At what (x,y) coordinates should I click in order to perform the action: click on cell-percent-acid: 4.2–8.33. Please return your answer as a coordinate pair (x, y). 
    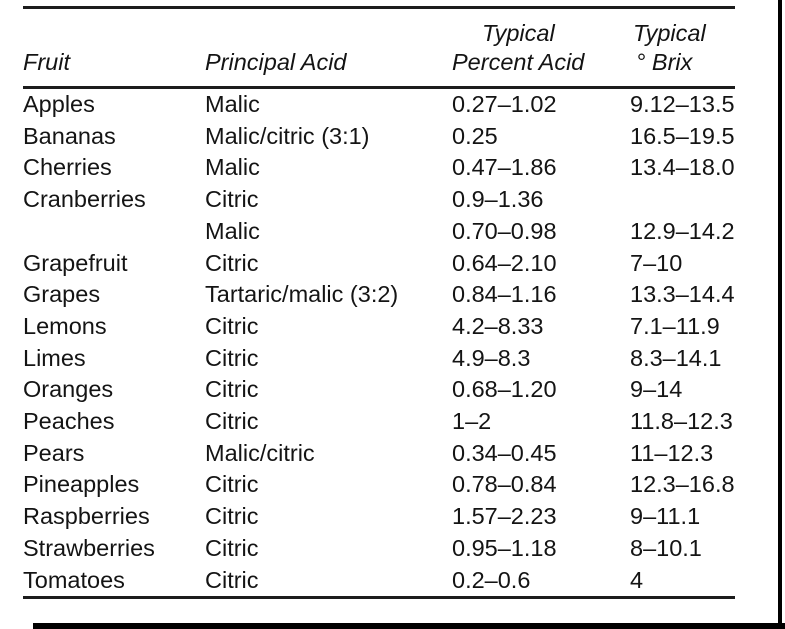
    Looking at the image, I should click on (498, 325).